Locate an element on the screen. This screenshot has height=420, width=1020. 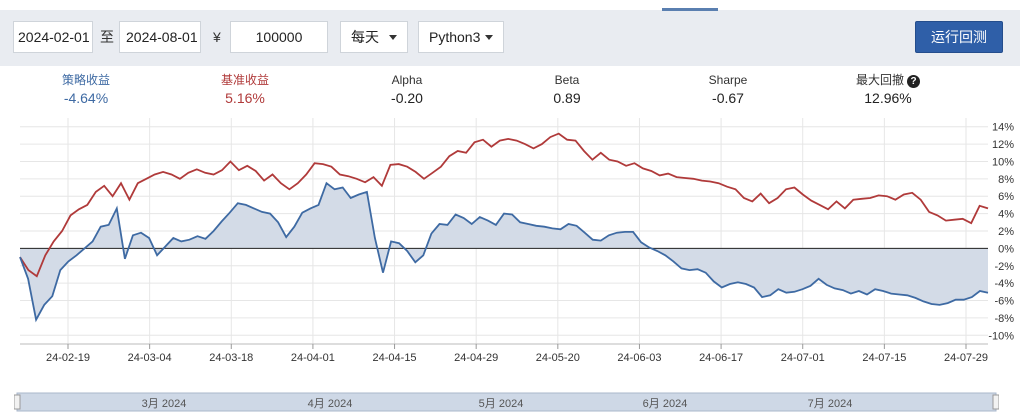
tab-indicator is located at coordinates (690, 9).